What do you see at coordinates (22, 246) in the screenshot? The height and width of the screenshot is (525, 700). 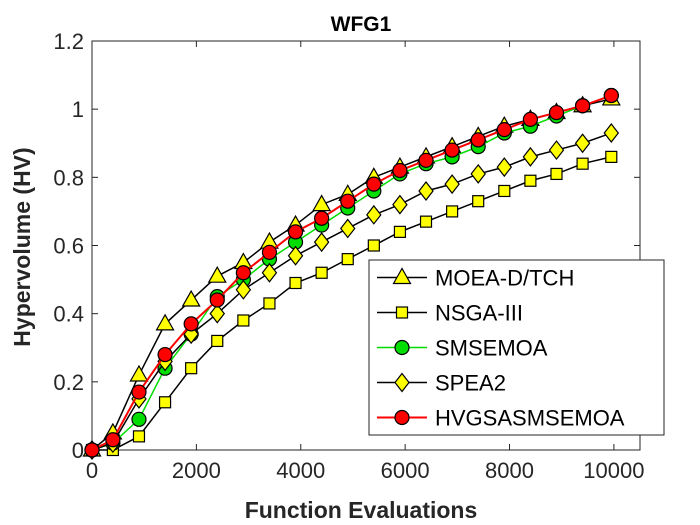 I see `y-axis-title: Hypervolume (HV)` at bounding box center [22, 246].